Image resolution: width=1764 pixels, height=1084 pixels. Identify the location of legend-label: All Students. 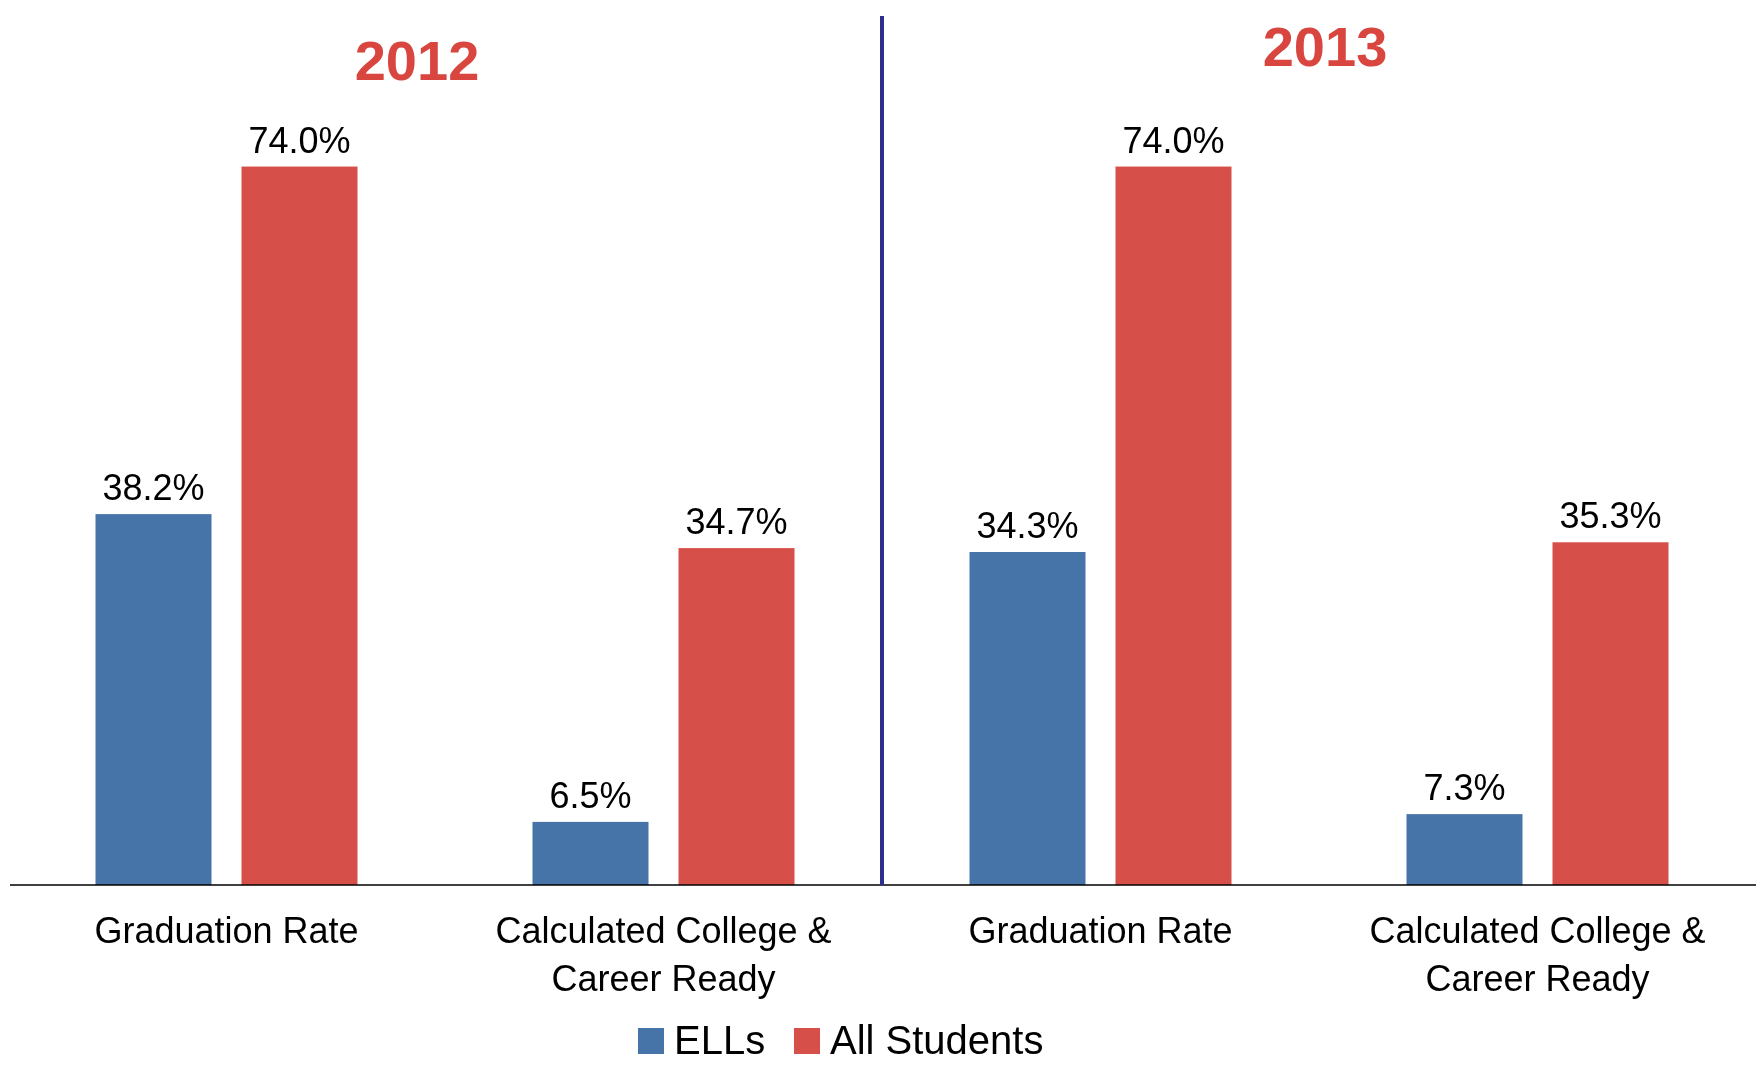
(937, 1040).